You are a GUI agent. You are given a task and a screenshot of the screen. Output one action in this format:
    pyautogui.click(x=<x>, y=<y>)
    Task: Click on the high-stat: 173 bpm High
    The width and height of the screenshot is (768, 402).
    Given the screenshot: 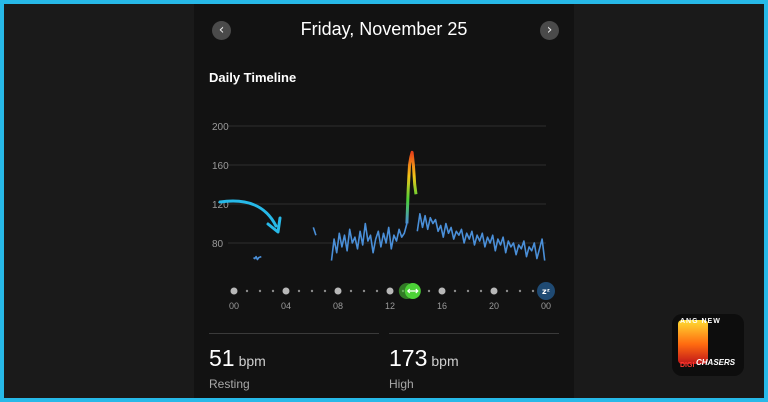 What is the action you would take?
    pyautogui.click(x=474, y=362)
    